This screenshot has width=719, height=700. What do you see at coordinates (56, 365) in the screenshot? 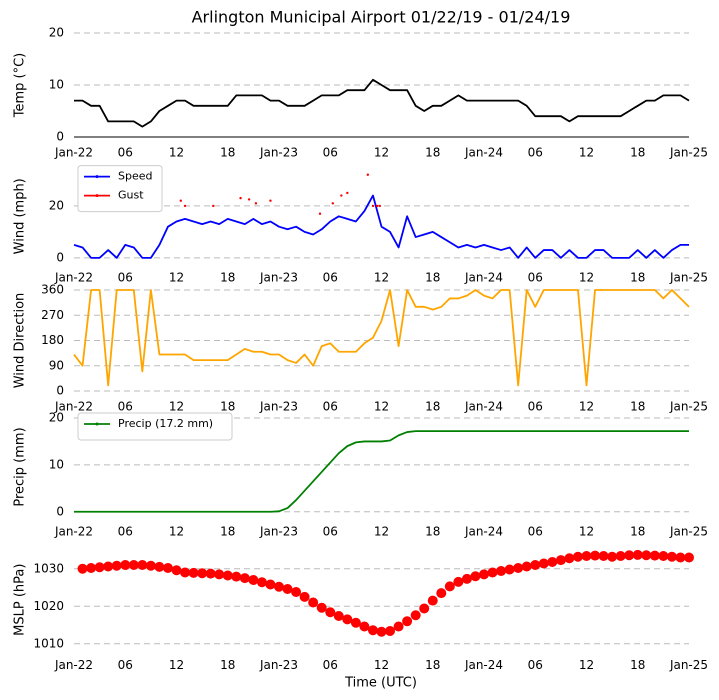
I see `y-tick-label: 90` at bounding box center [56, 365].